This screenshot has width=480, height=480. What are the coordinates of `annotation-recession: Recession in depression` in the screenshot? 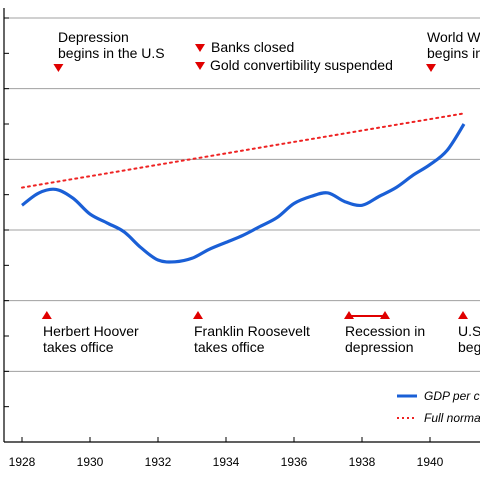 It's located at (385, 339).